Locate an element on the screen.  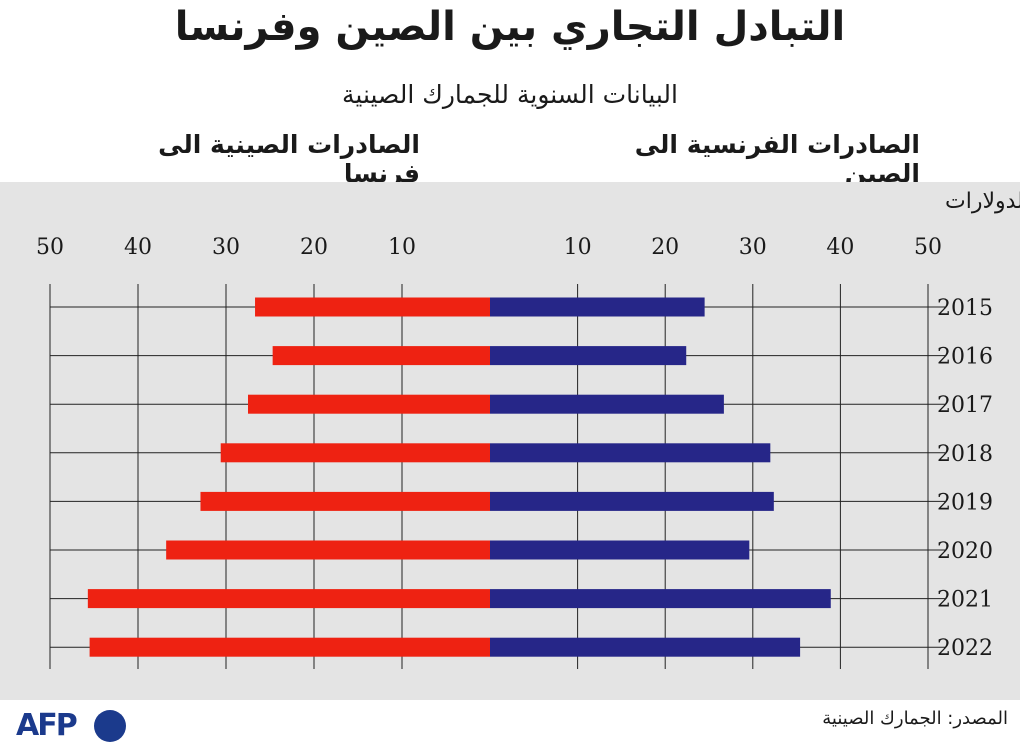
legend-china-exports: الصادرات الصينية الى فرنسا is located at coordinates (289, 159).